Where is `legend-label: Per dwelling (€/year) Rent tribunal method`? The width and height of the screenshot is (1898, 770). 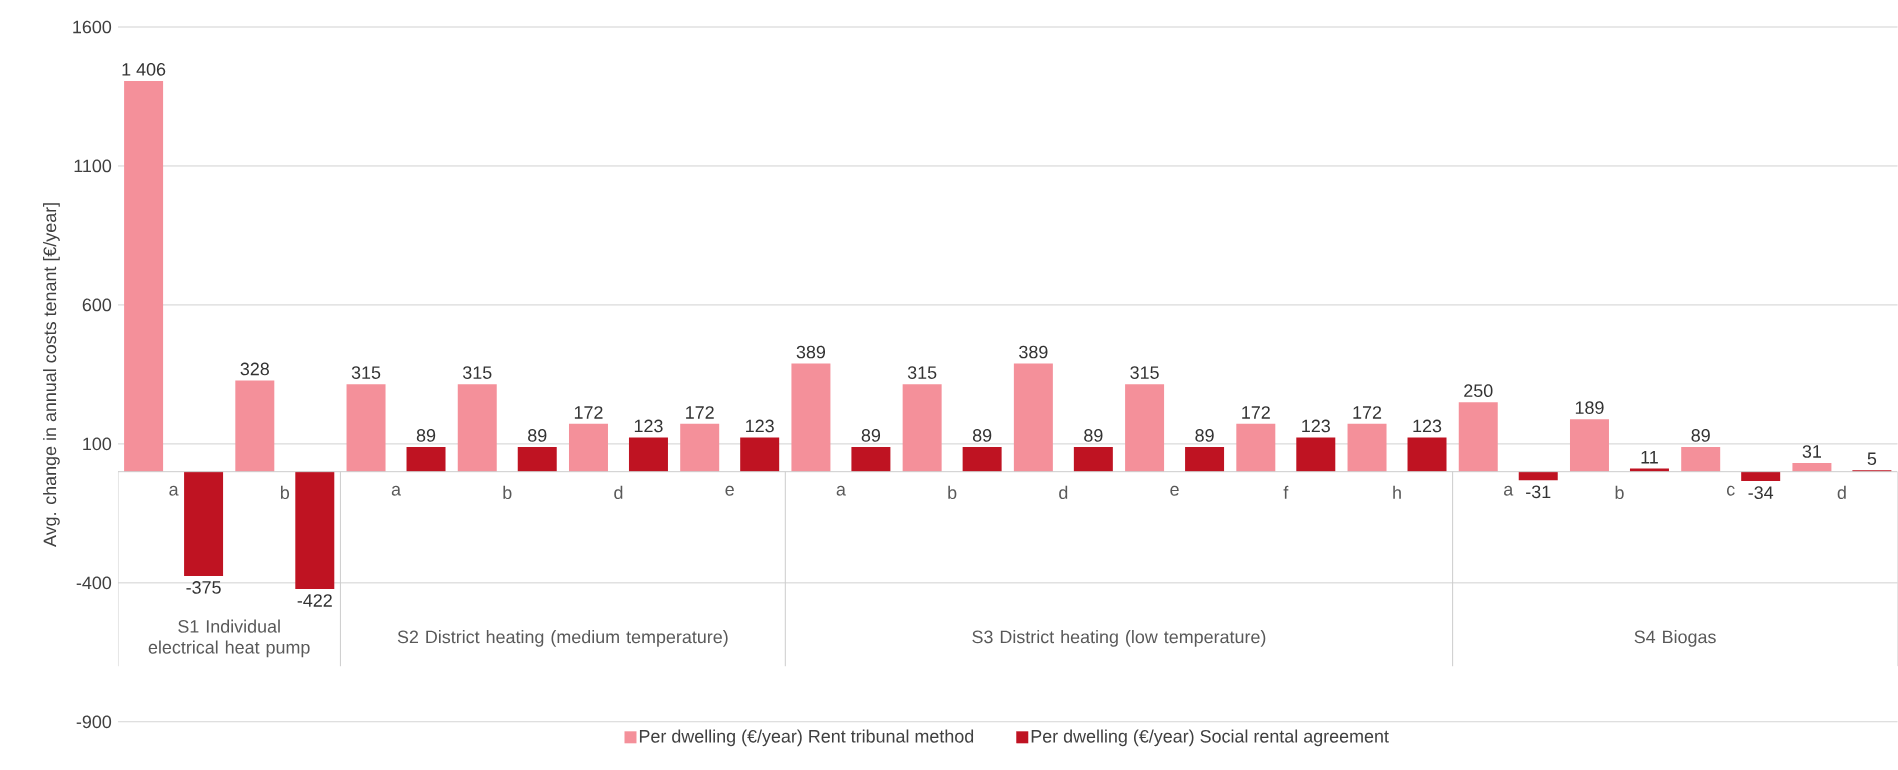 legend-label: Per dwelling (€/year) Rent tribunal method is located at coordinates (806, 738).